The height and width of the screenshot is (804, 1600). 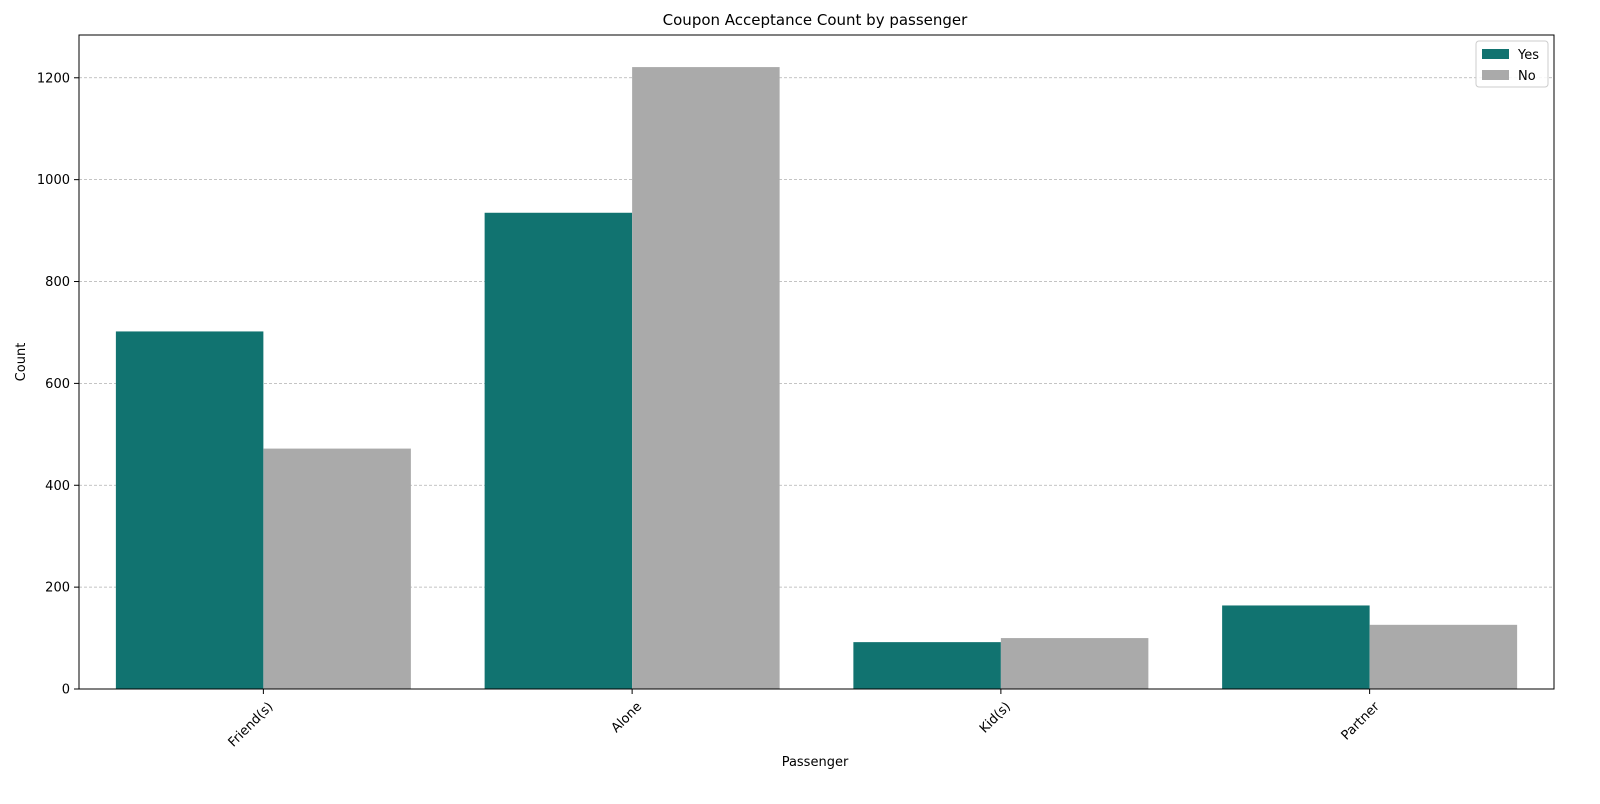 I want to click on y-tick-label: 0, so click(x=66, y=690).